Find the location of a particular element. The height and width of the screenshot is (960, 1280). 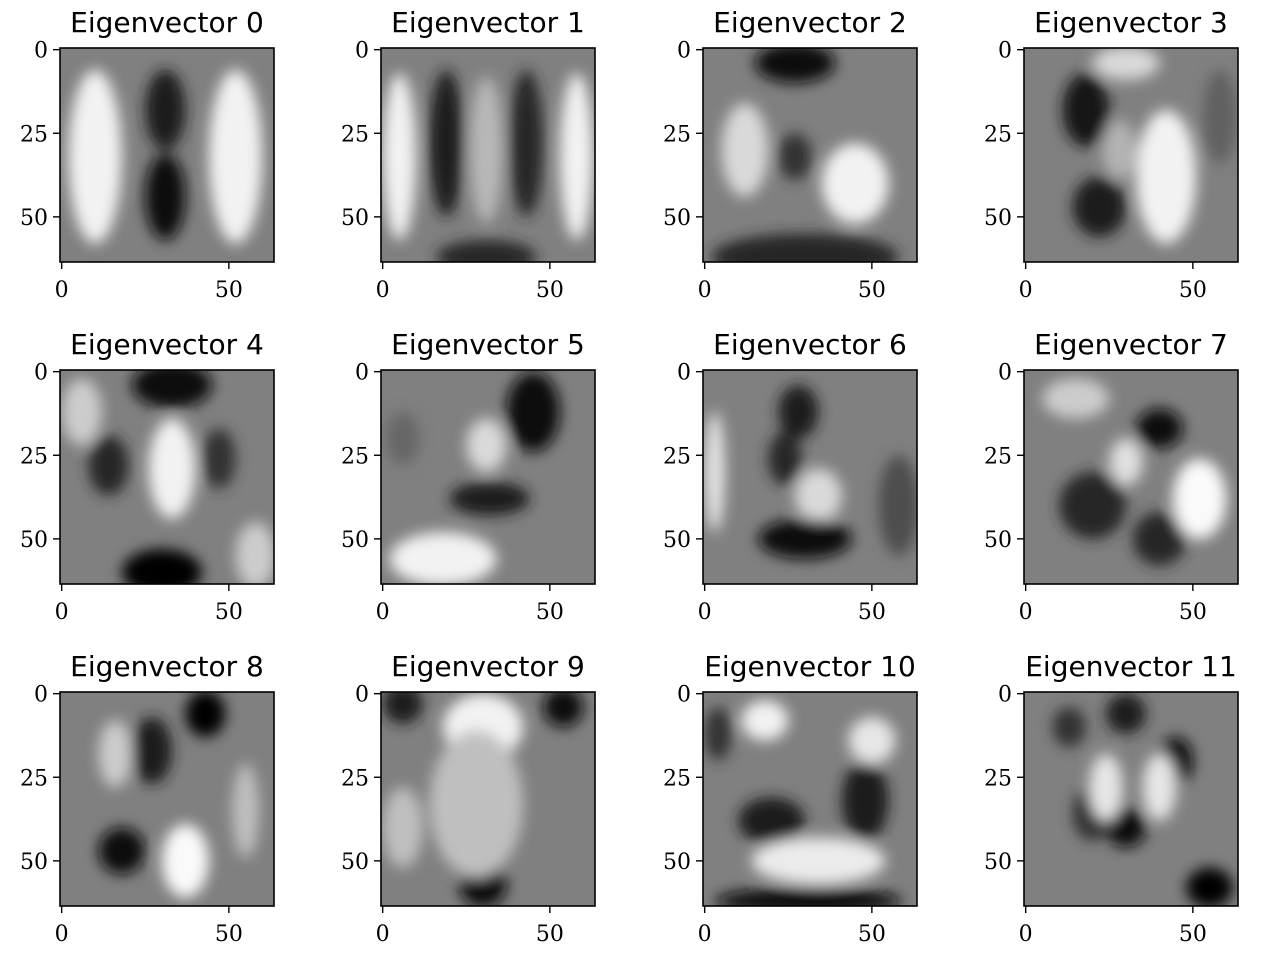

panel-eigenvector-2: Eigenvector 2 0 25 50 0 50 is located at coordinates (790, 154).